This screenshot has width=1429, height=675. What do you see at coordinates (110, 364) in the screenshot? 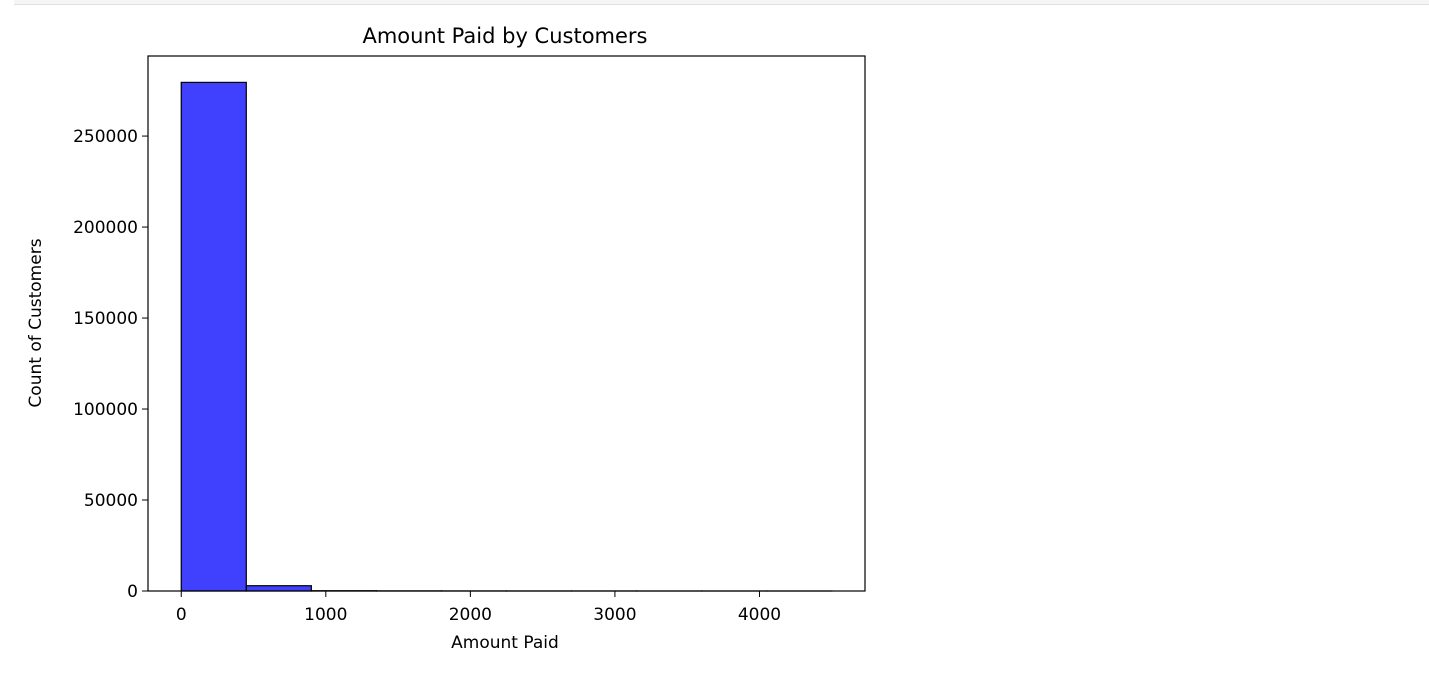
I see `y-axis-ticks: 0 50000 100000 150000 200000 250000` at bounding box center [110, 364].